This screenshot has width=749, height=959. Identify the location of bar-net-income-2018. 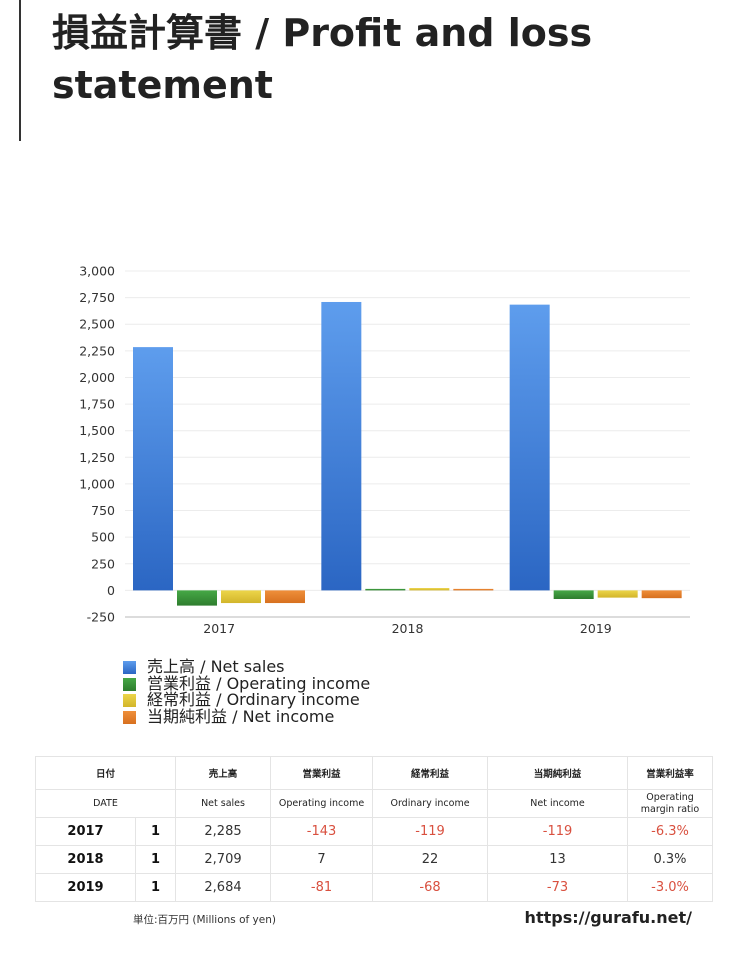
(473, 589).